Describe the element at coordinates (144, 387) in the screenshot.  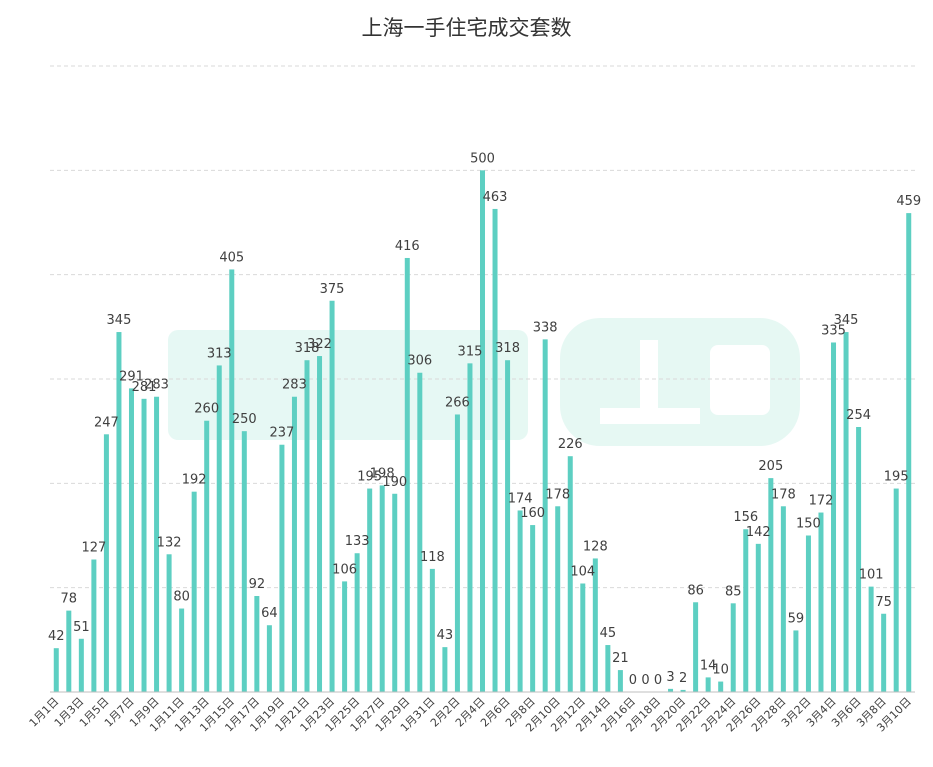
I see `data-label: 281` at that location.